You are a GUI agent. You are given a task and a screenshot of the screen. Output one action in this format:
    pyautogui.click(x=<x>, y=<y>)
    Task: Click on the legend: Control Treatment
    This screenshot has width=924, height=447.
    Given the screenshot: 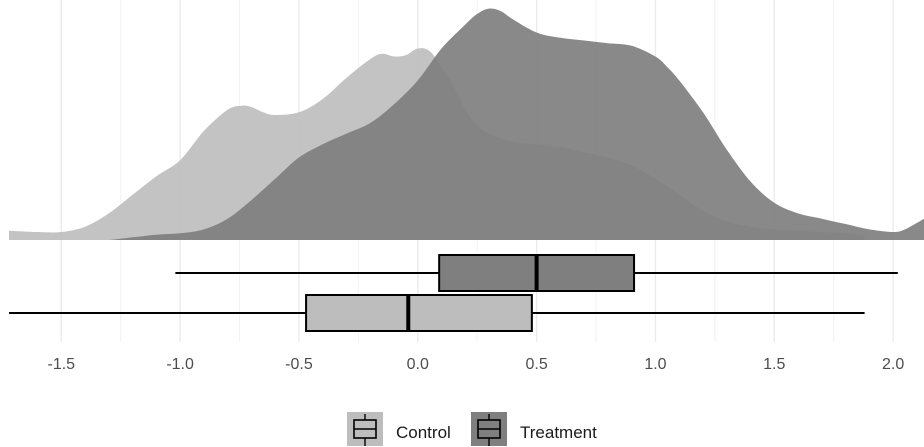 What is the action you would take?
    pyautogui.click(x=472, y=429)
    